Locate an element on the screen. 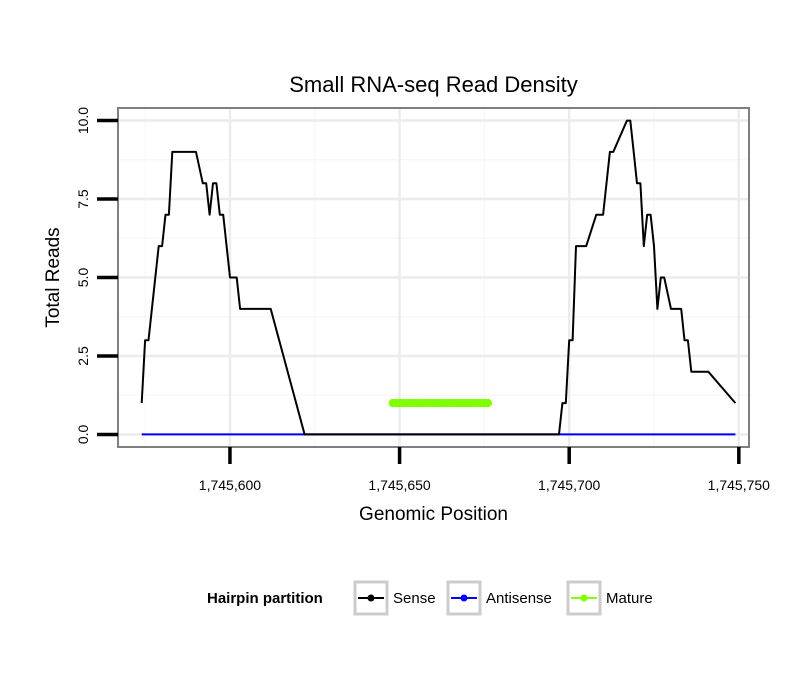 This screenshot has width=810, height=690. y-axis-title: Total Reads is located at coordinates (53, 277).